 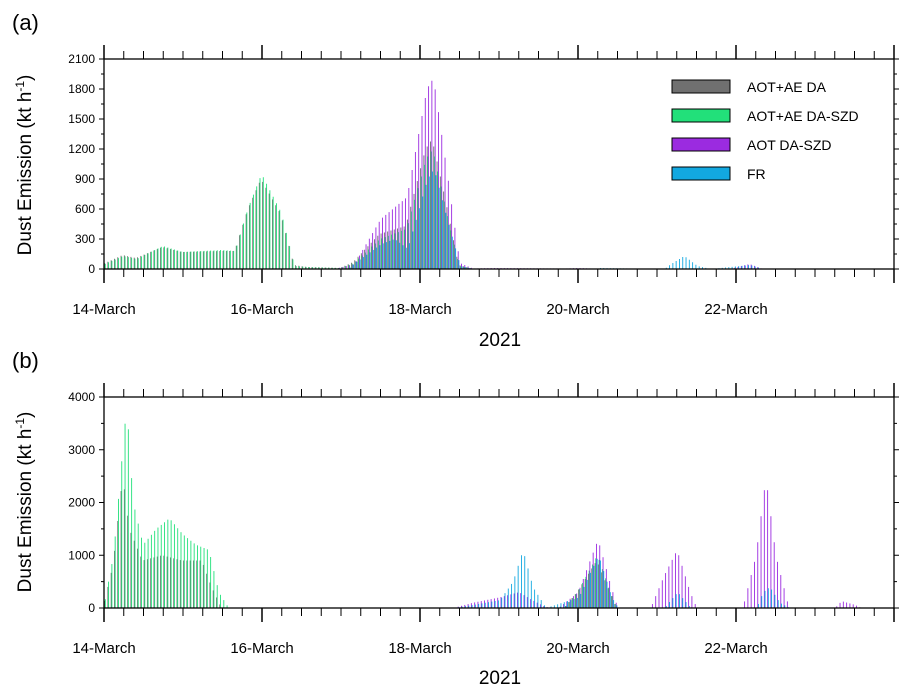 What do you see at coordinates (81, 397) in the screenshot?
I see `y-tick-label: 4000` at bounding box center [81, 397].